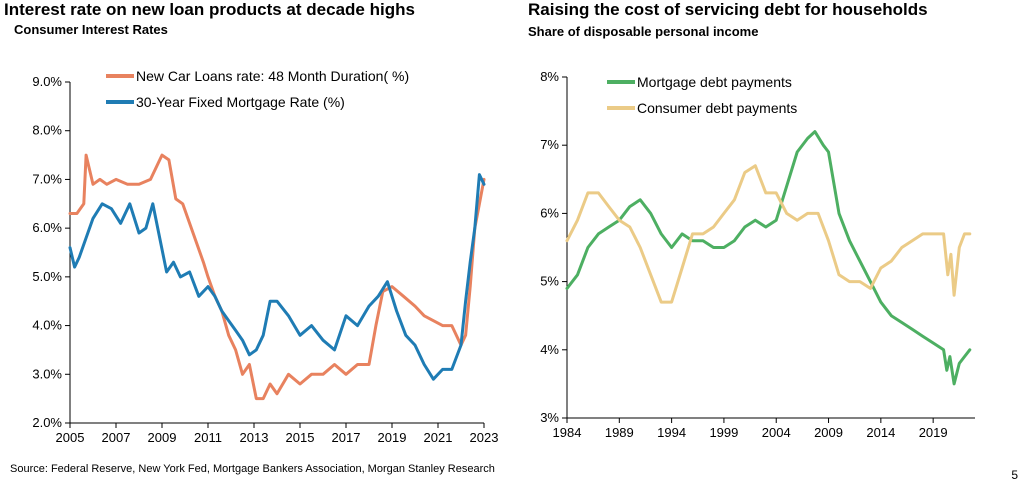  I want to click on chart0-y-tick-label: 3.0%, so click(47, 373).